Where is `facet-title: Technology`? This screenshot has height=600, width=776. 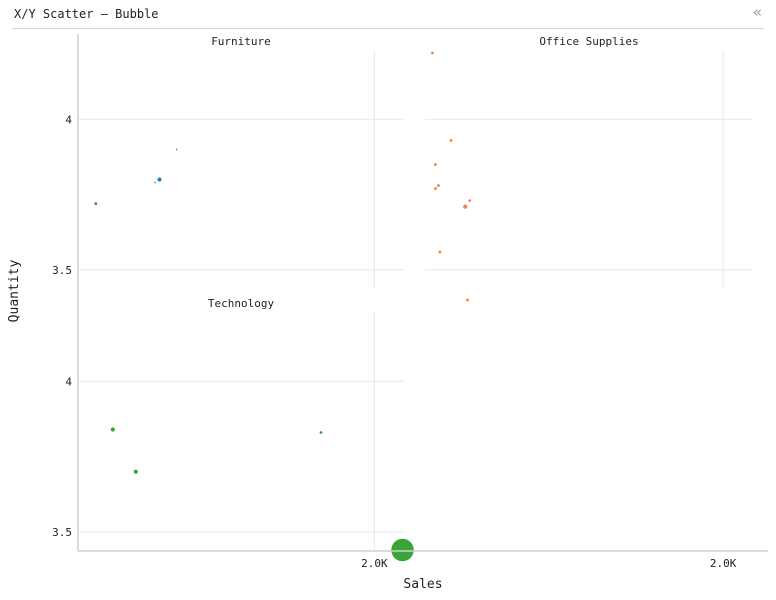
facet-title: Technology is located at coordinates (241, 303).